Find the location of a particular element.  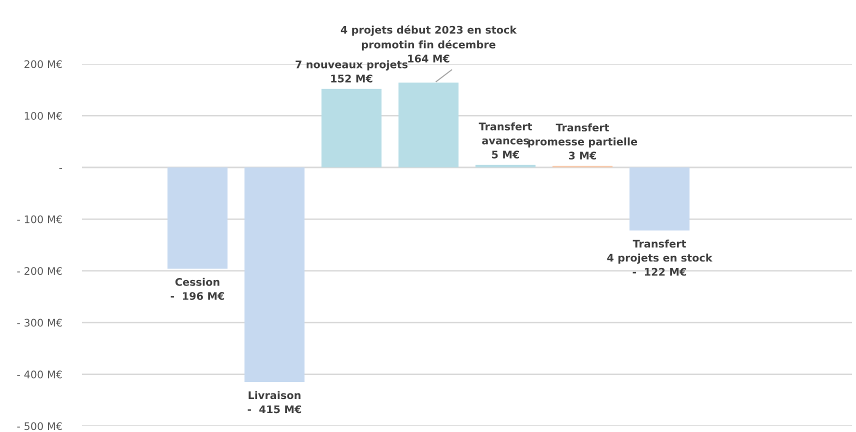

data-label: Cession - 196 M€ is located at coordinates (197, 289).